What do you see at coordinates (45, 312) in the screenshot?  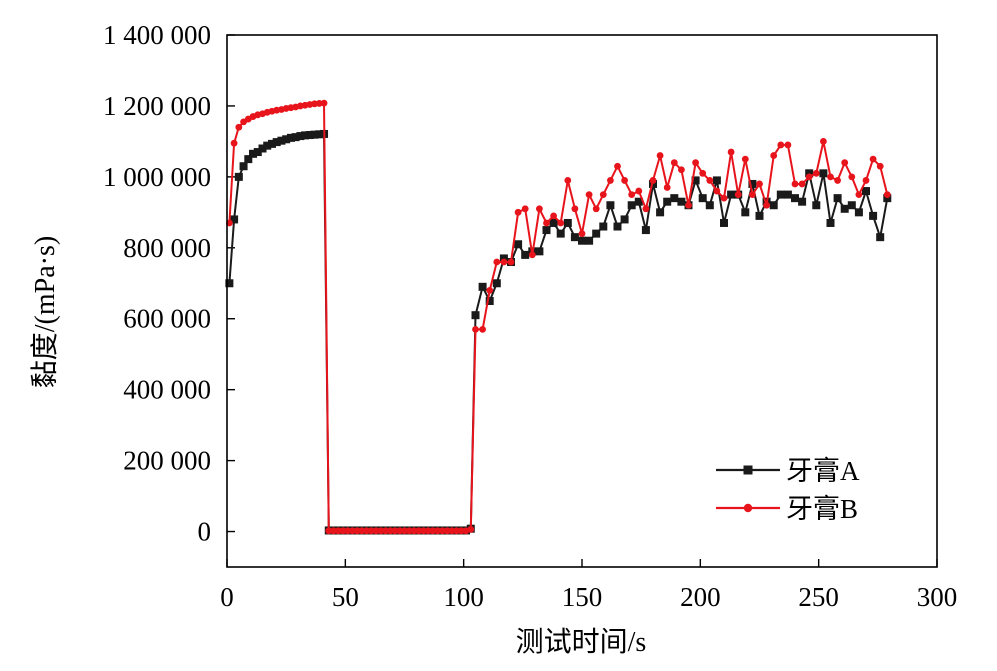 I see `y-axis-label: 黏度/(mPa·s)` at bounding box center [45, 312].